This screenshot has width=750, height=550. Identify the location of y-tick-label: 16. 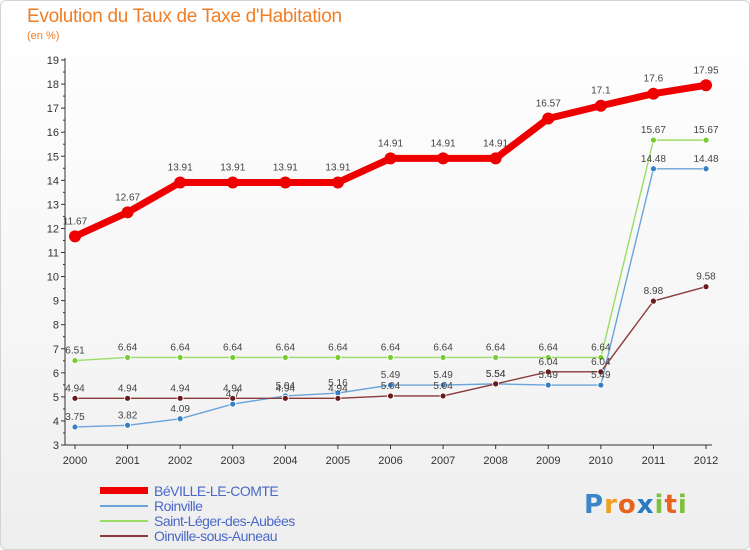
(53, 133).